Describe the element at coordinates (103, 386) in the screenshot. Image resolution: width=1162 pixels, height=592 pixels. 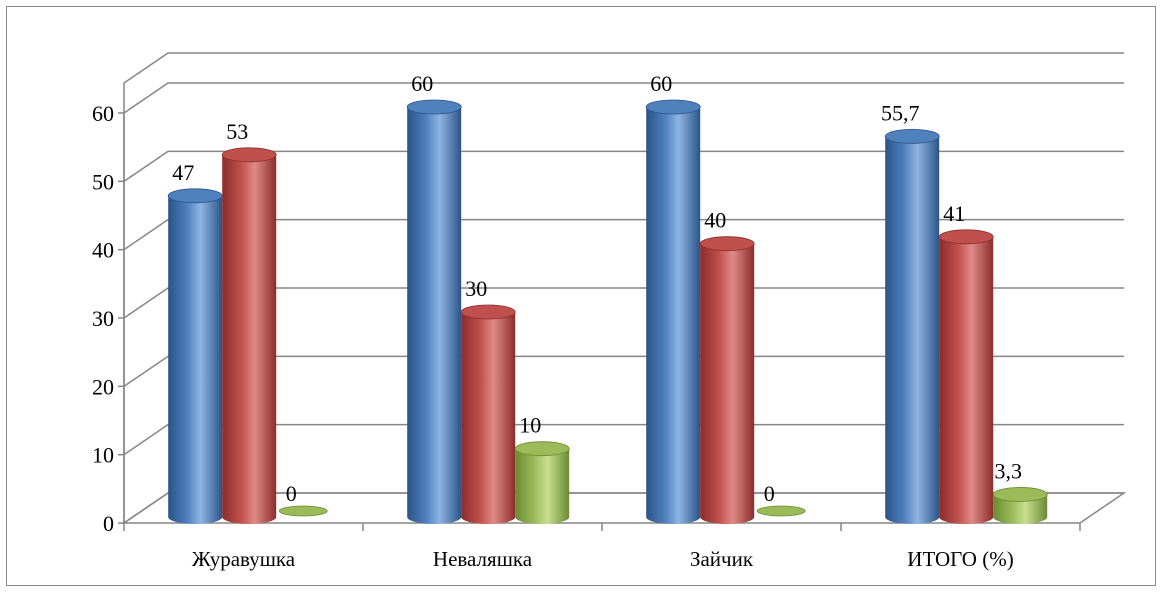
I see `y-tick-label: 20` at that location.